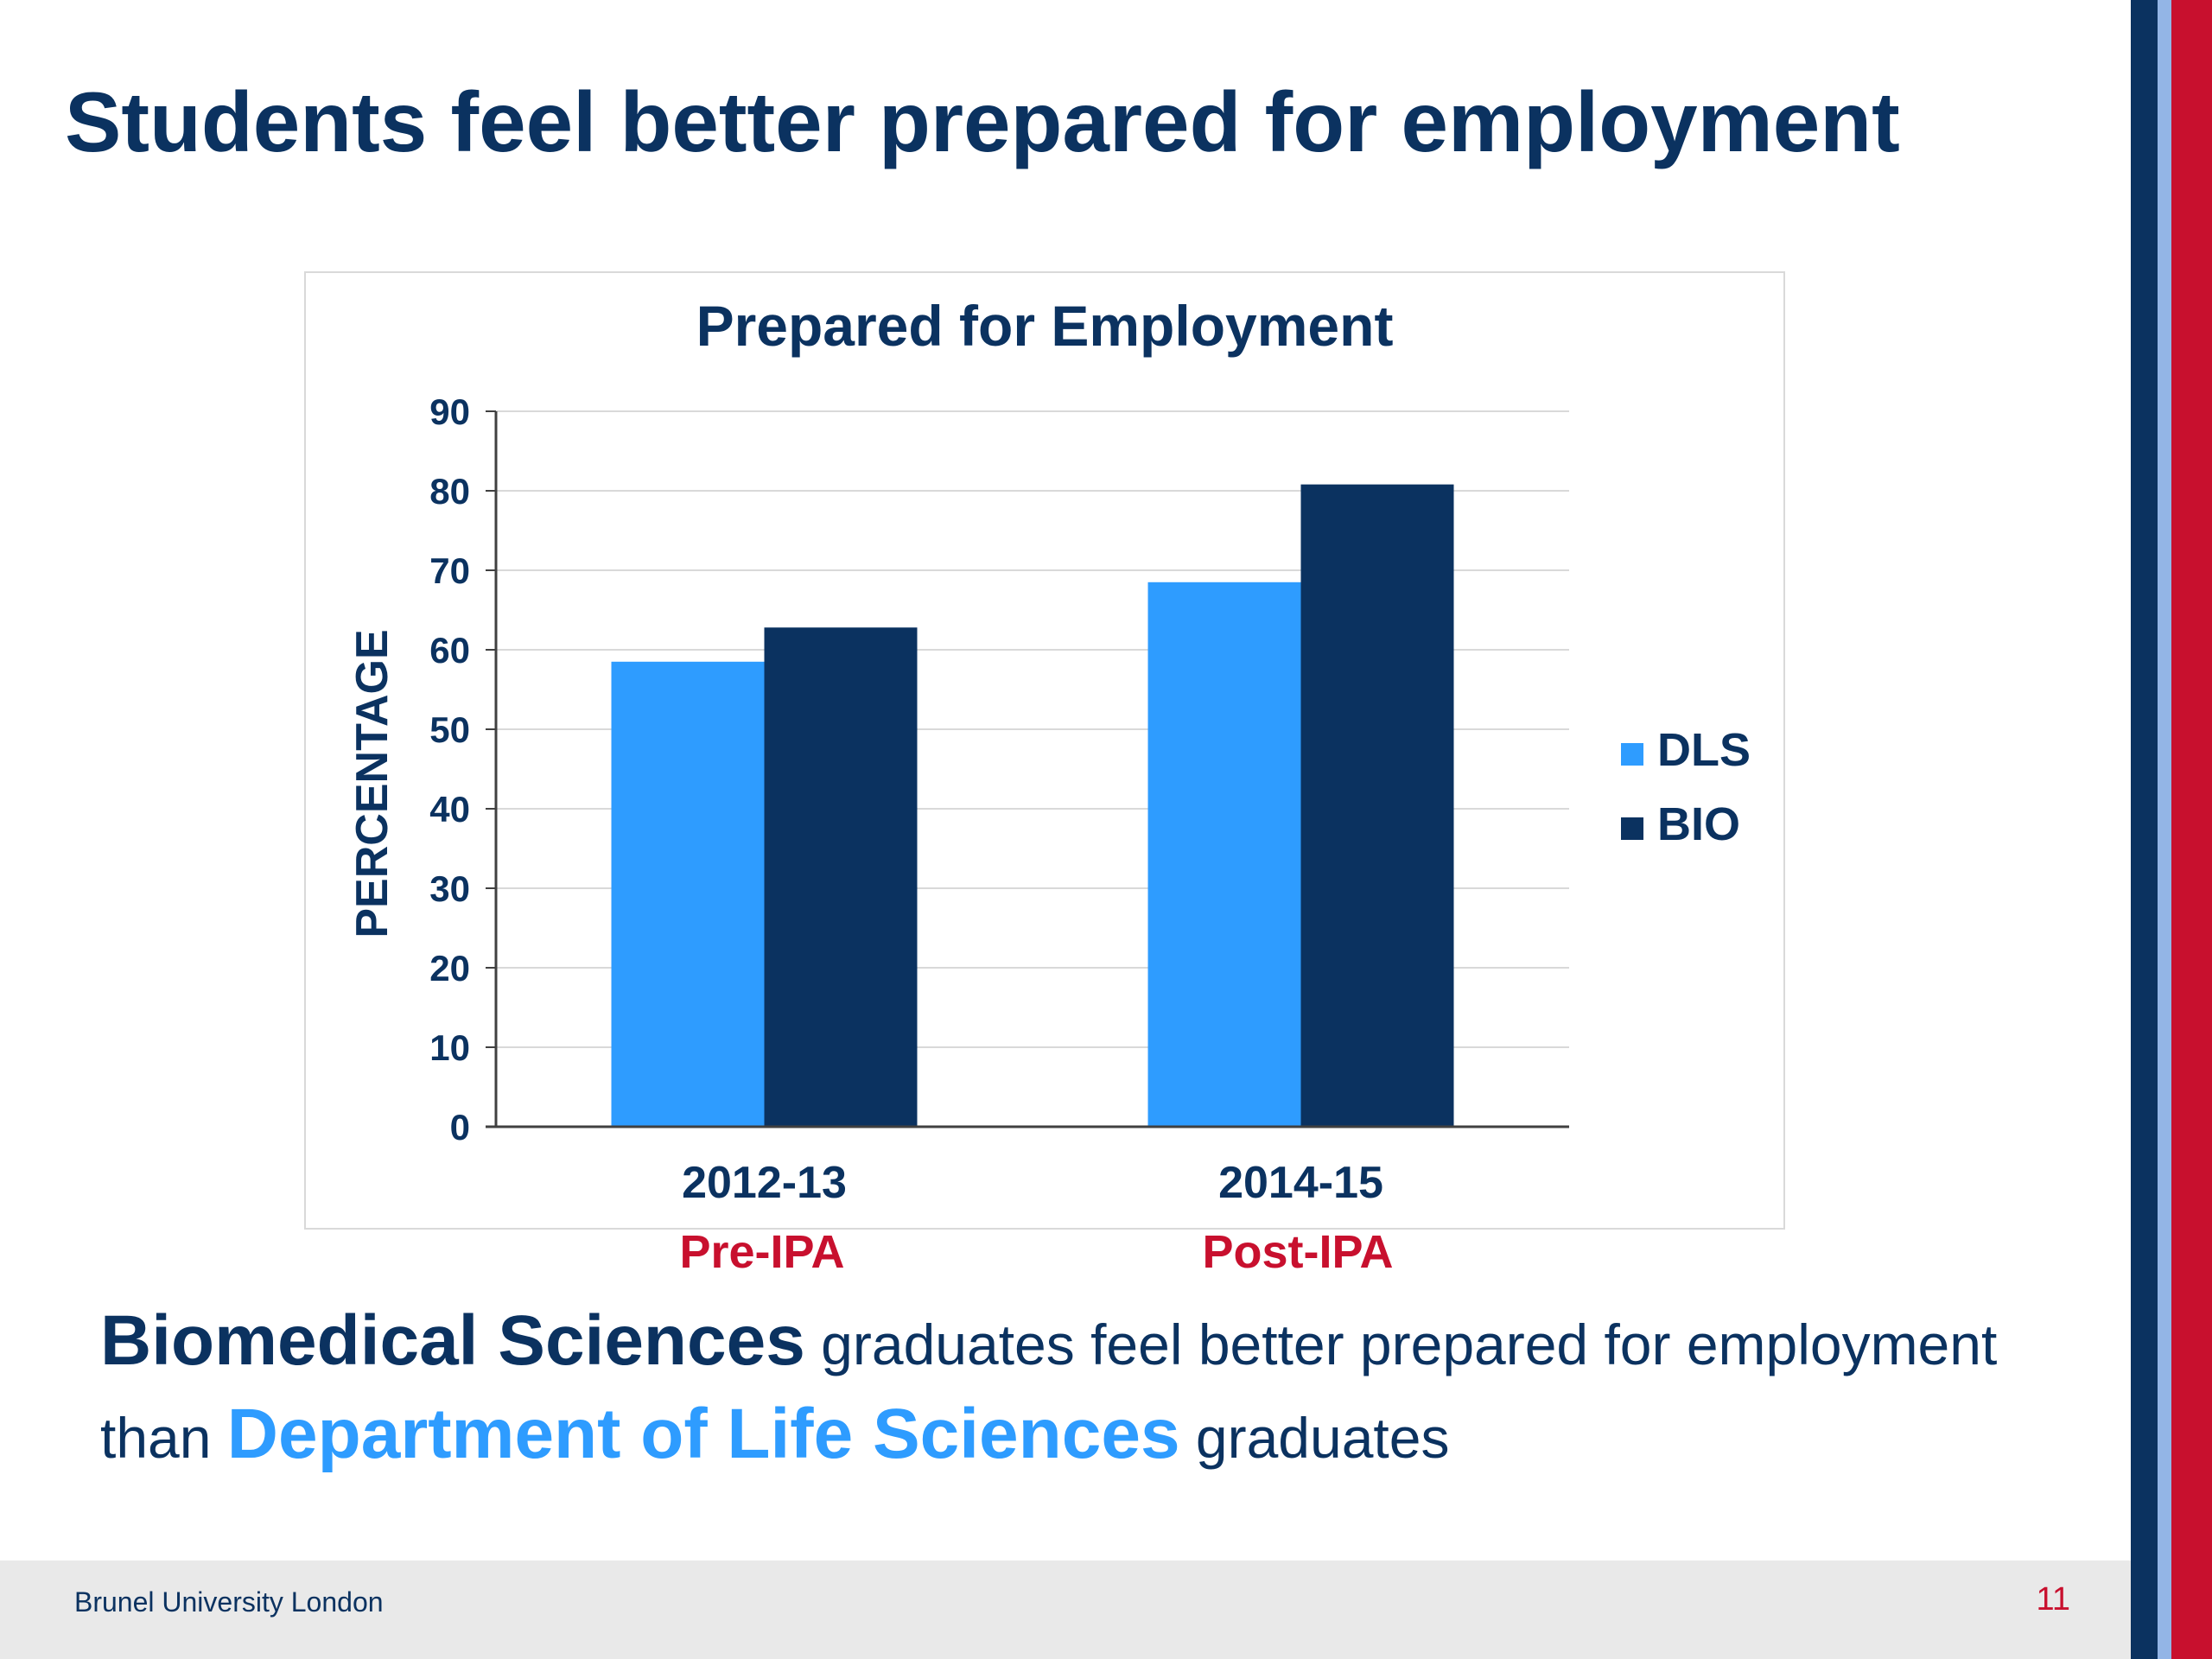  I want to click on footer-bar, so click(1065, 1609).